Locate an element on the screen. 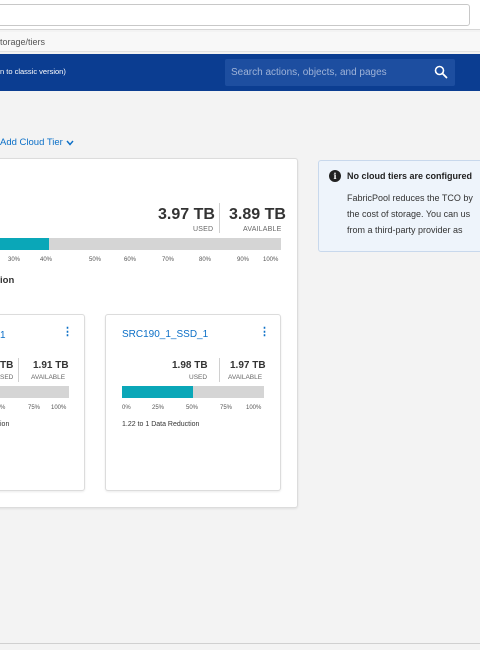 The width and height of the screenshot is (480, 650). search-icon is located at coordinates (441, 72).